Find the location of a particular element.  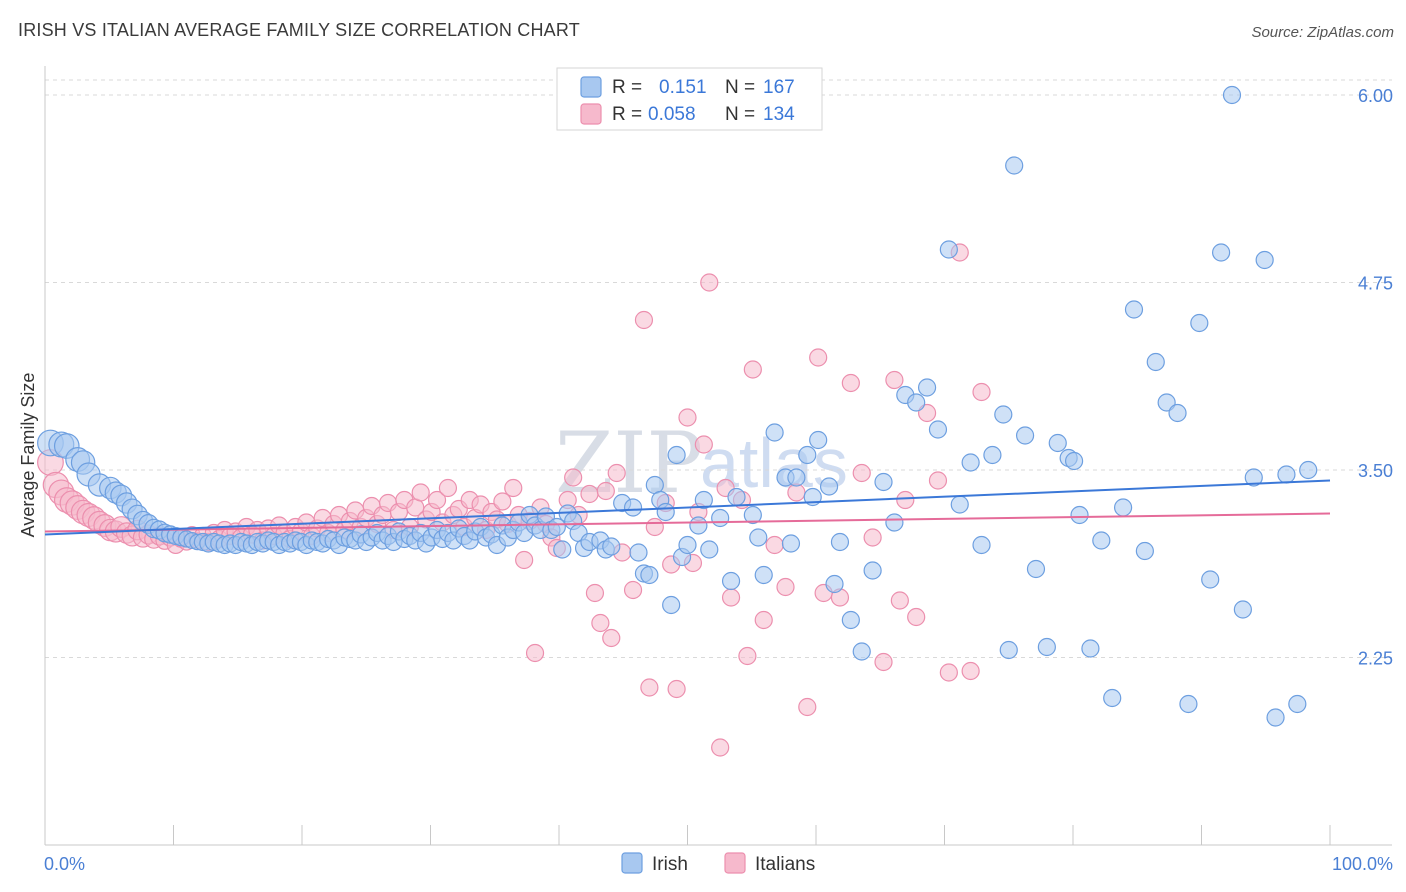

series-legend: Irish Italians is located at coordinates (718, 863).